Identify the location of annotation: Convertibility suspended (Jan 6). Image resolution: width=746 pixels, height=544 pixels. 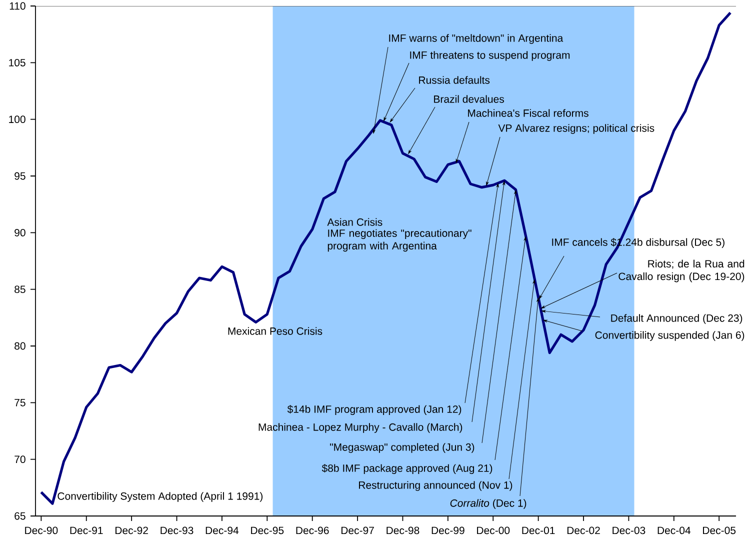
(669, 336).